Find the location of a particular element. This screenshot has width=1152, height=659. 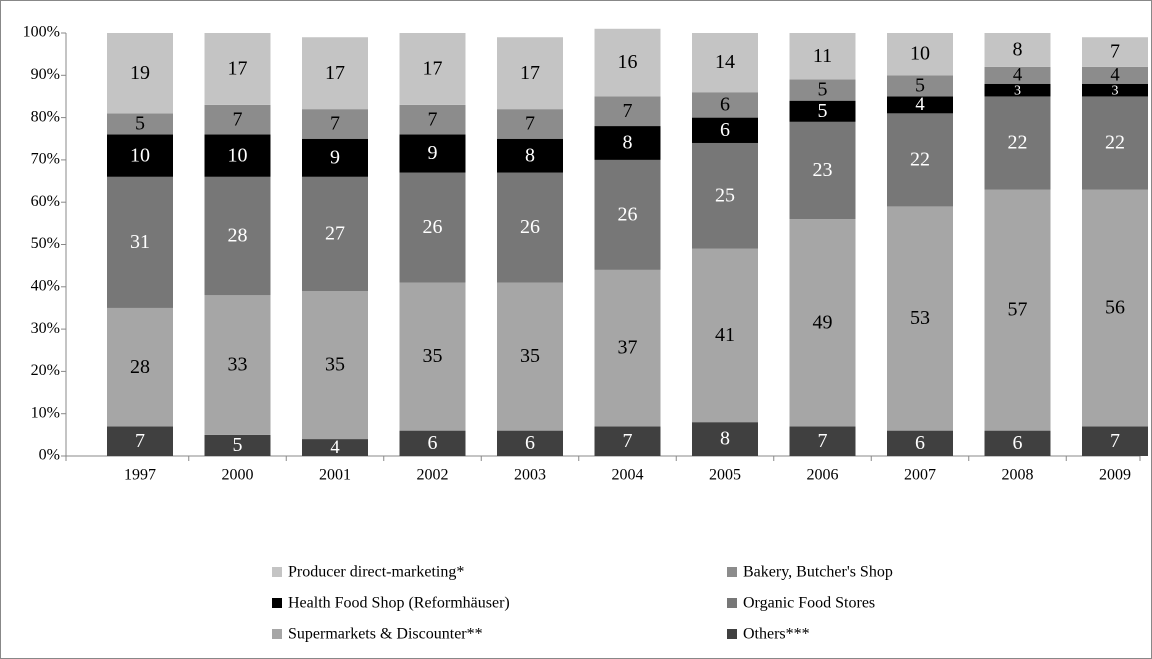

y-tick-label: 30% is located at coordinates (45, 328).